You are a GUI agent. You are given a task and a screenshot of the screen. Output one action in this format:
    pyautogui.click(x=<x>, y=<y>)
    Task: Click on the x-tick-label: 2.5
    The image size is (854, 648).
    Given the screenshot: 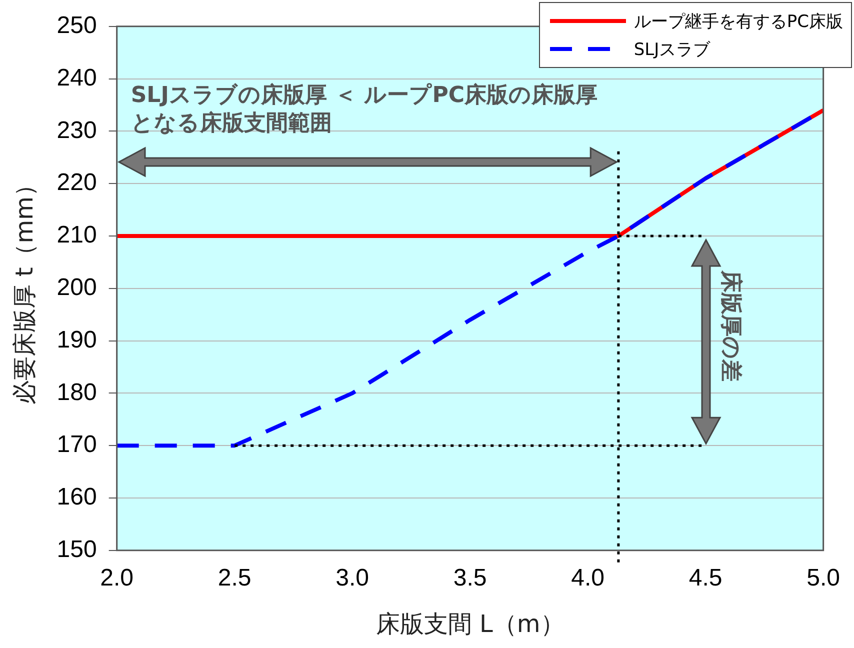 What is the action you would take?
    pyautogui.click(x=235, y=578)
    